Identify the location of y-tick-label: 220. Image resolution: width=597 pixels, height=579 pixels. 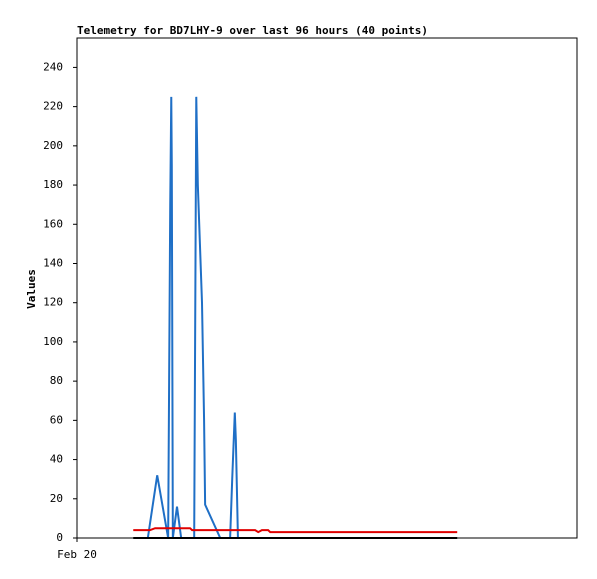
(53, 106).